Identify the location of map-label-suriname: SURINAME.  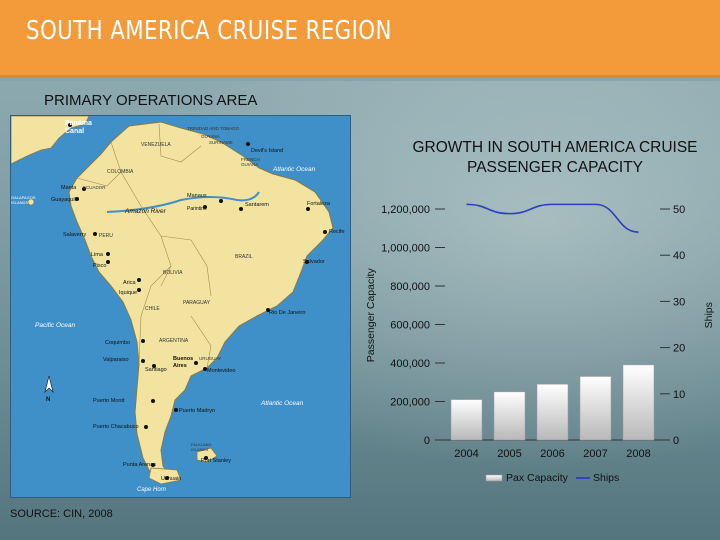
(221, 142).